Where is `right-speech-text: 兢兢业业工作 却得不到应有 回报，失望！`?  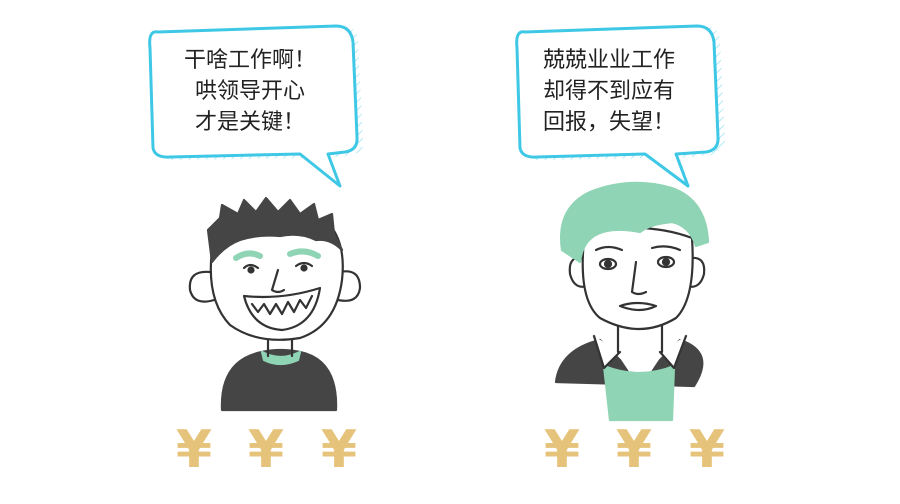
right-speech-text: 兢兢业业工作 却得不到应有 回报，失望！ is located at coordinates (628, 91).